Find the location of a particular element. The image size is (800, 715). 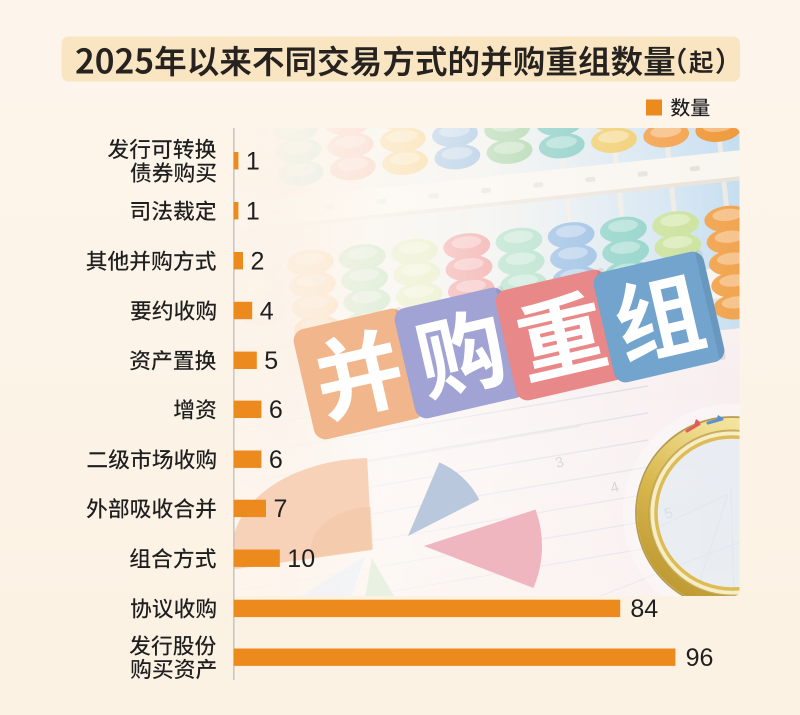

svg-text: 96 is located at coordinates (700, 658).